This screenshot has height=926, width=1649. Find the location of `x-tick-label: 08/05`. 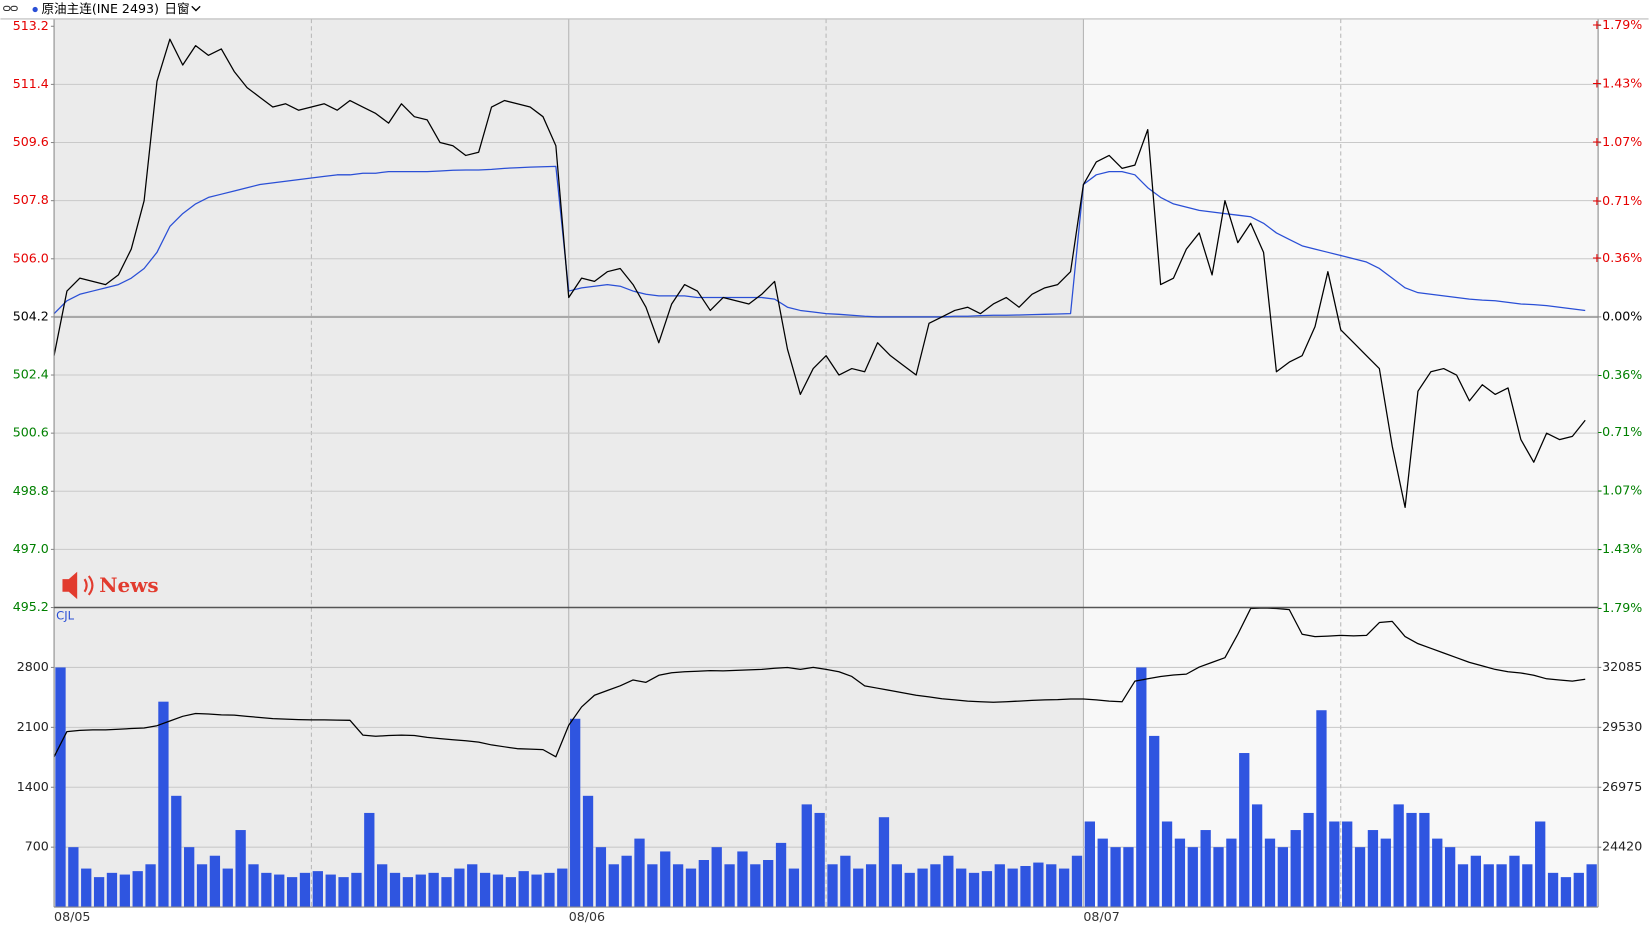

x-tick-label: 08/05 is located at coordinates (72, 916).